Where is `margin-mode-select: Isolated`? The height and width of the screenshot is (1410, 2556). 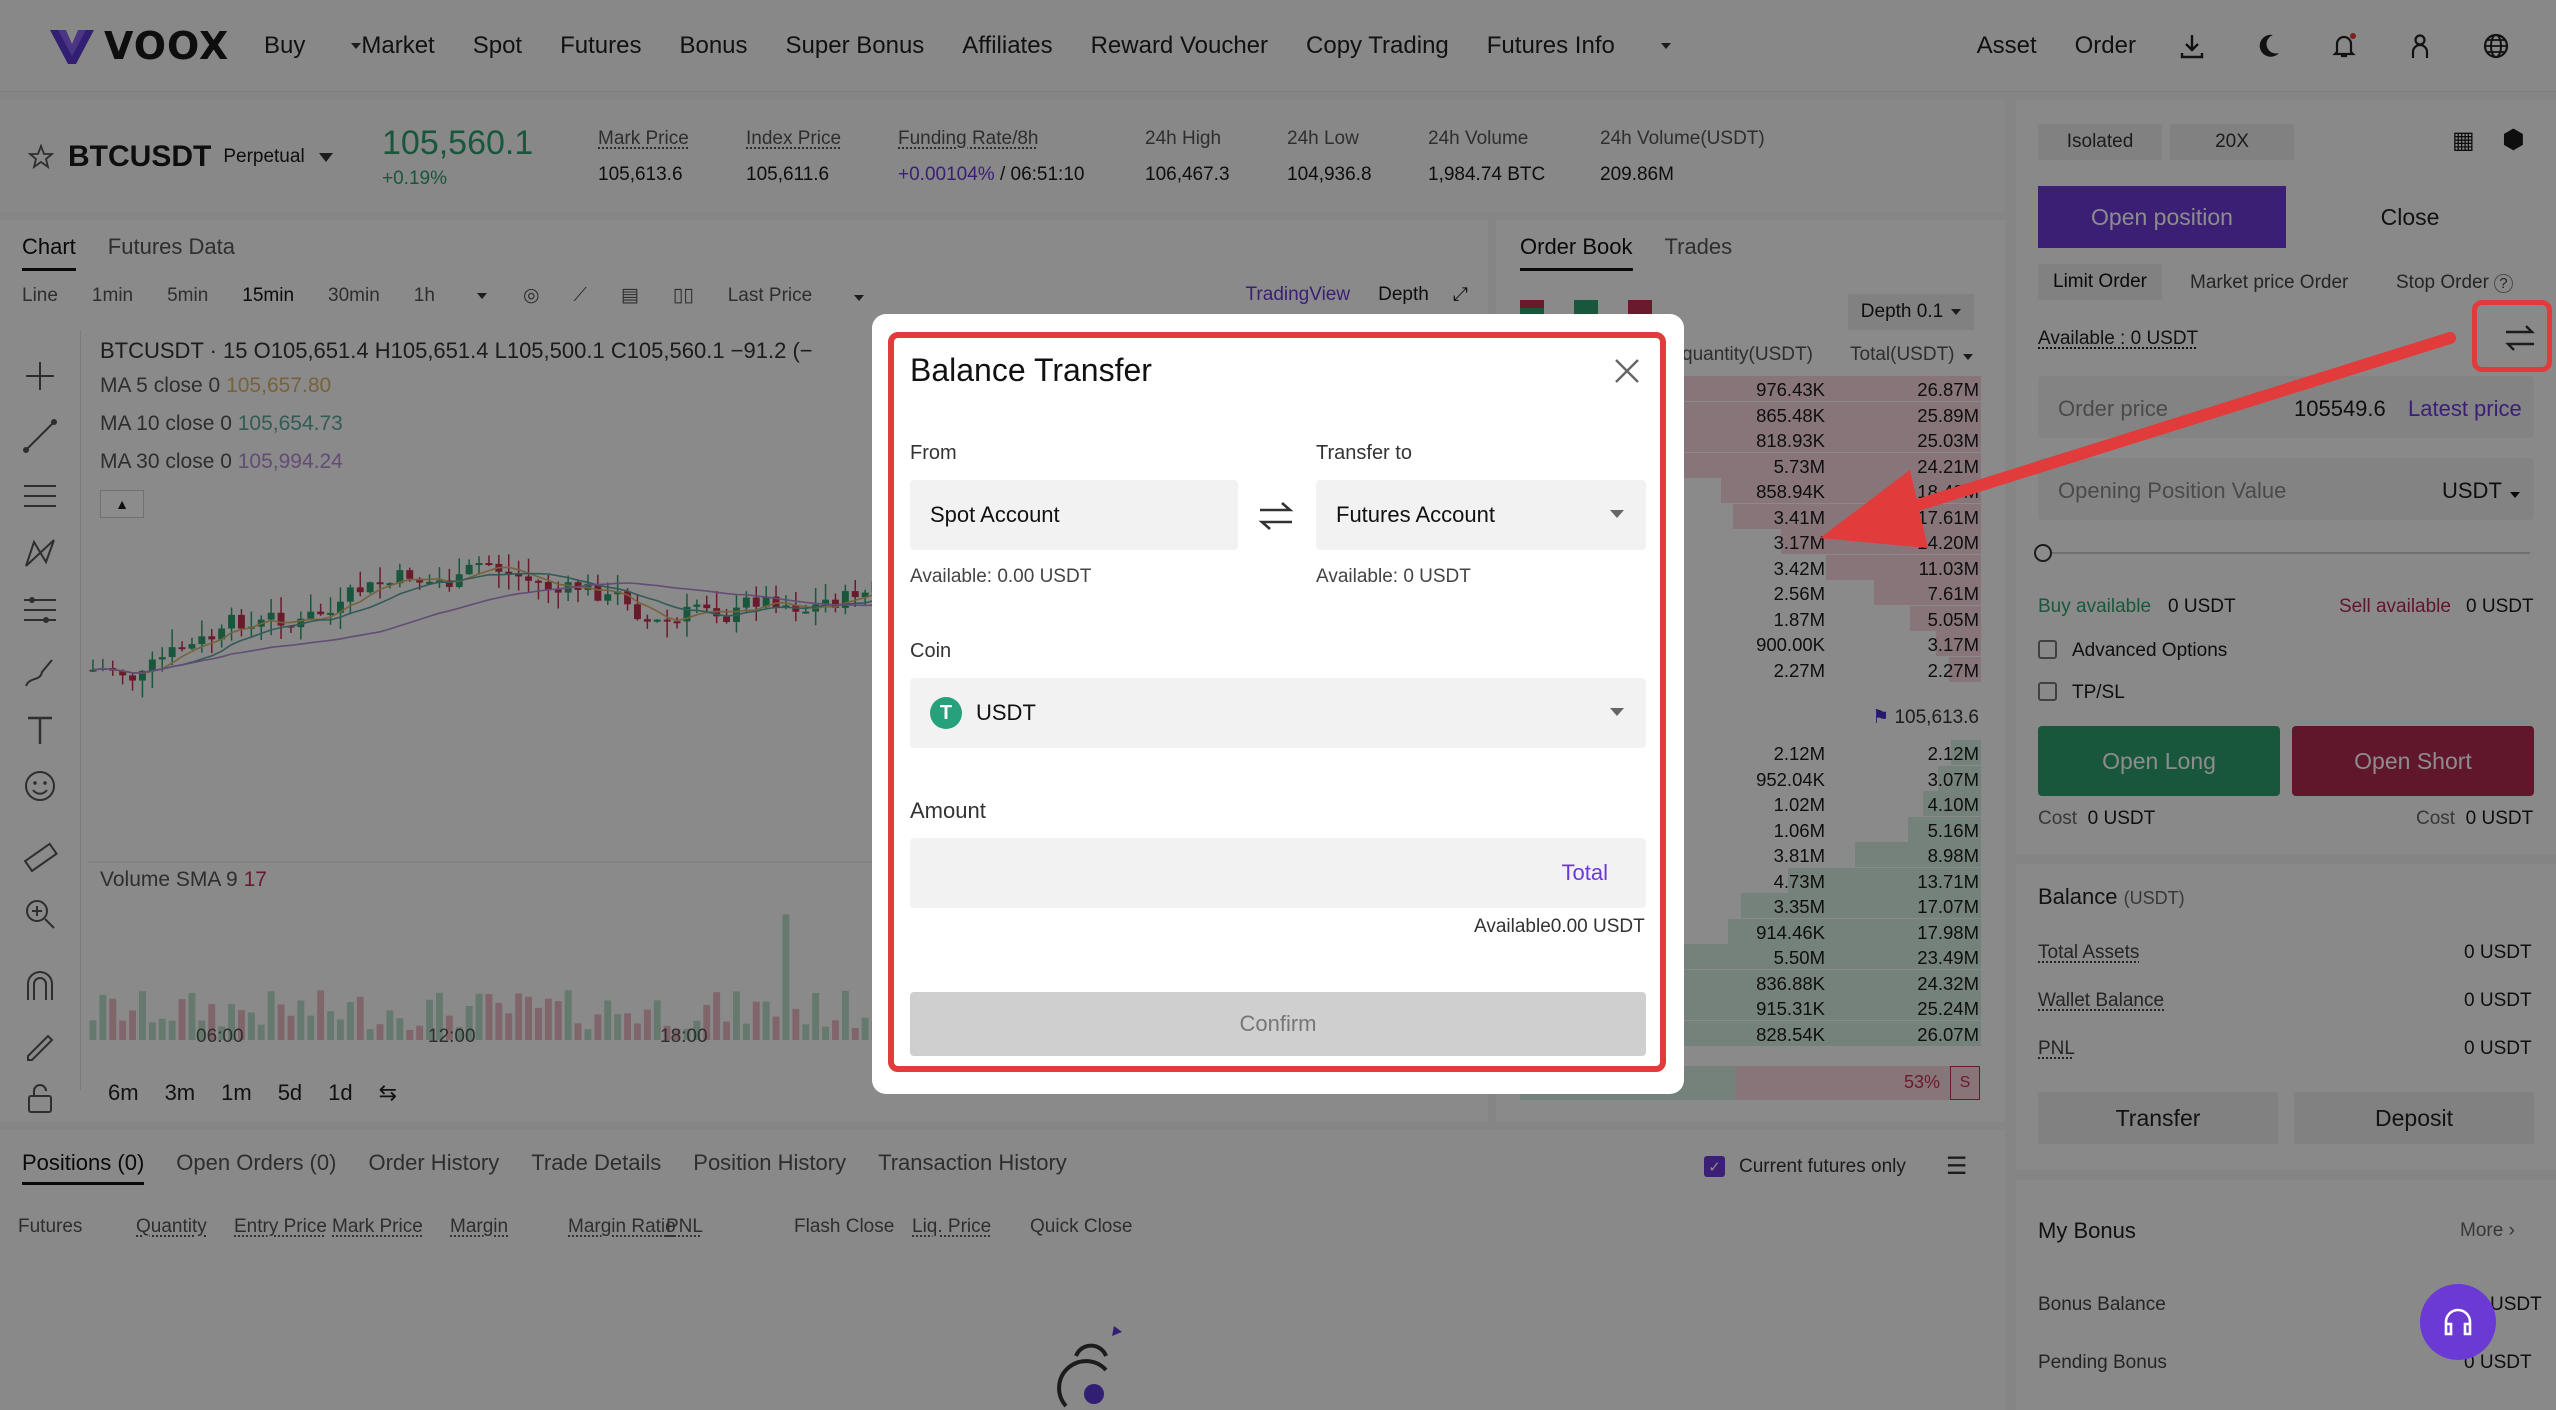
margin-mode-select: Isolated is located at coordinates (2100, 142).